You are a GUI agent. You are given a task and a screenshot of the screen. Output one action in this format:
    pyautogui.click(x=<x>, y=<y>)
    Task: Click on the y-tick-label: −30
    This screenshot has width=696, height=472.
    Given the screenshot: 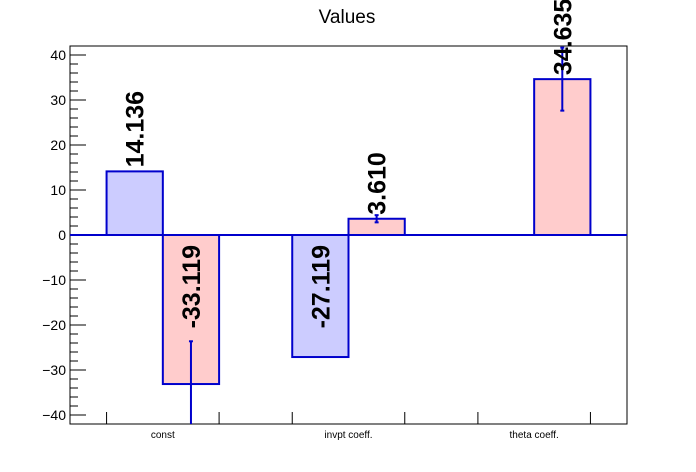 What is the action you would take?
    pyautogui.click(x=54, y=370)
    